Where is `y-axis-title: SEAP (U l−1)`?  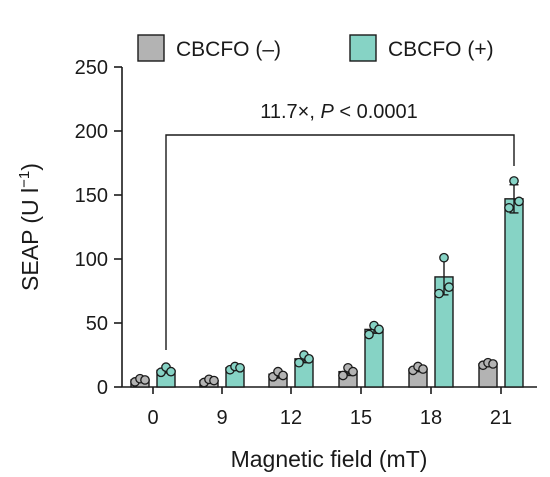
y-axis-title: SEAP (U l−1) is located at coordinates (29, 227).